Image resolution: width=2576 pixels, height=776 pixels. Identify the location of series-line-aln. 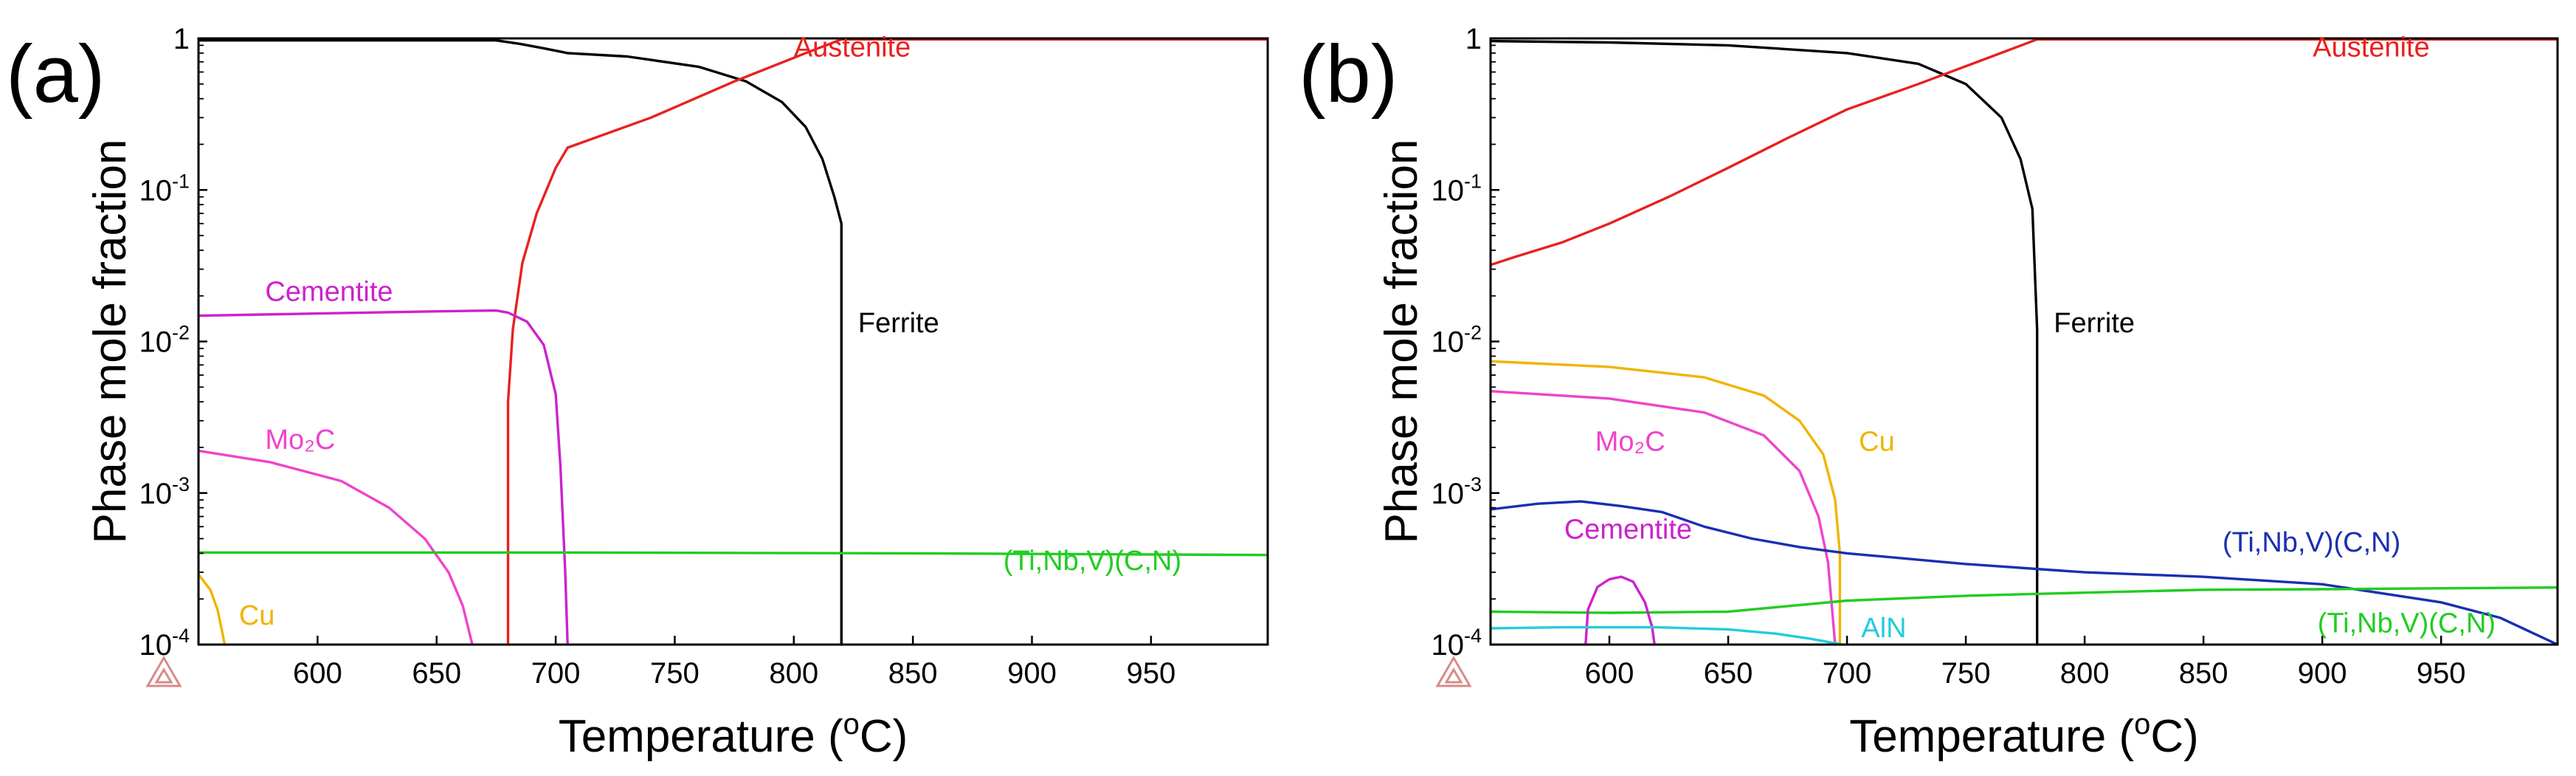
(1668, 635).